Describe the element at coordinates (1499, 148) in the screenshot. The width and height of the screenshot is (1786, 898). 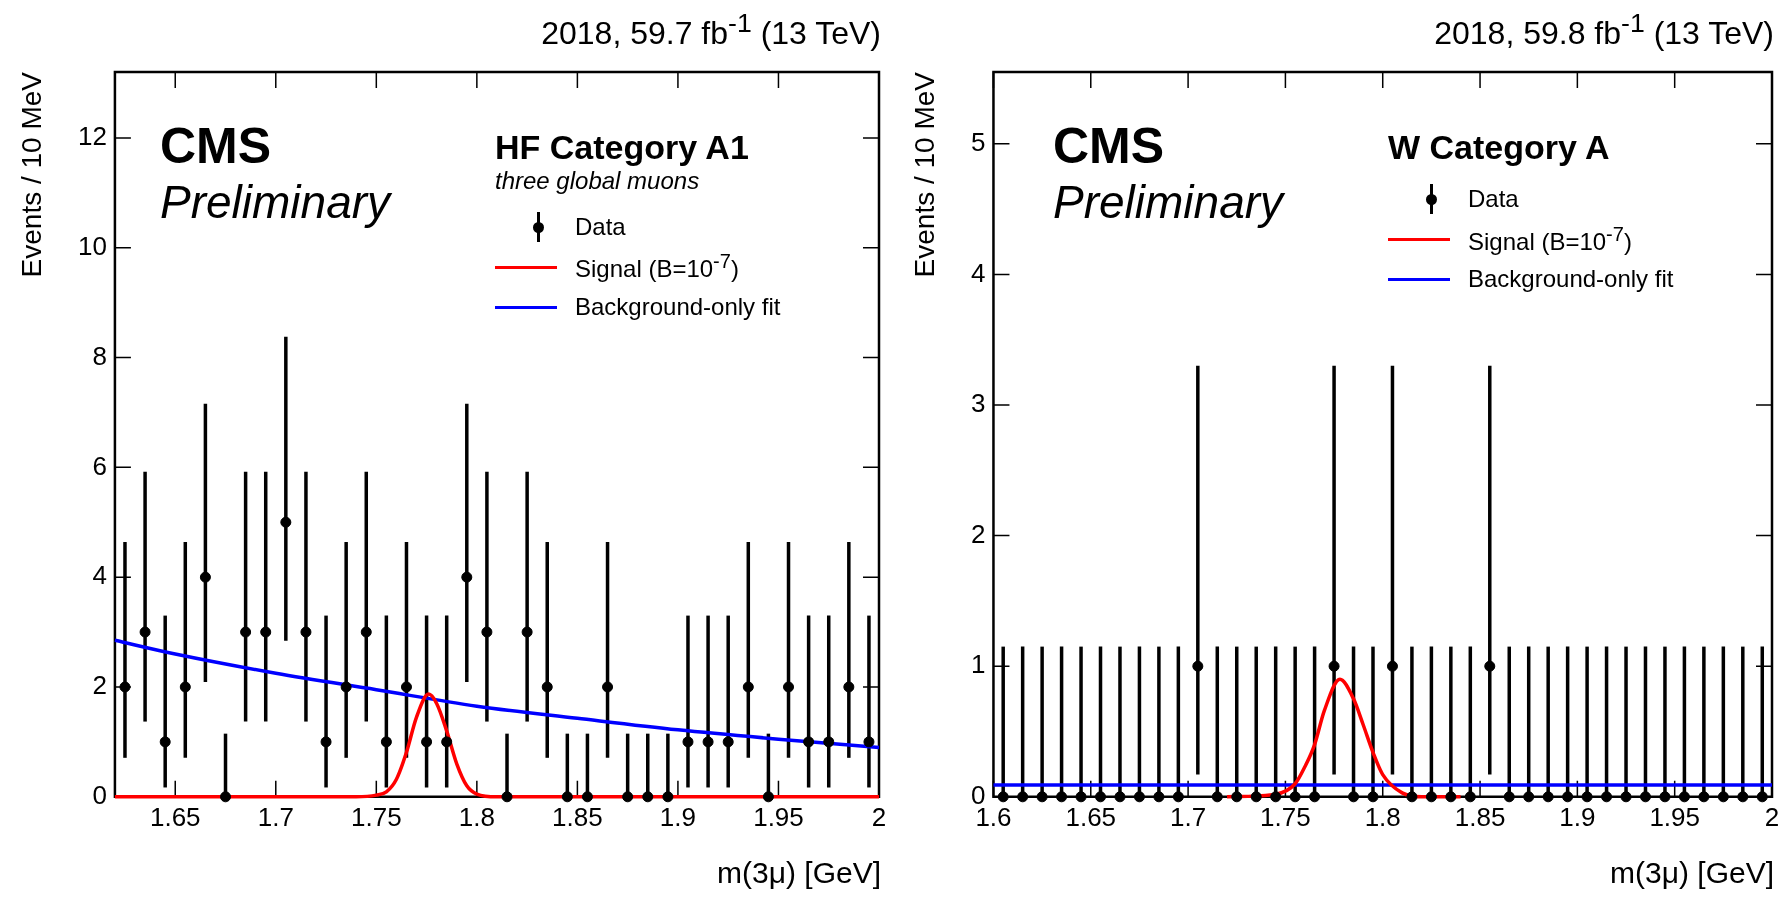
I see `annotation: W Category A` at that location.